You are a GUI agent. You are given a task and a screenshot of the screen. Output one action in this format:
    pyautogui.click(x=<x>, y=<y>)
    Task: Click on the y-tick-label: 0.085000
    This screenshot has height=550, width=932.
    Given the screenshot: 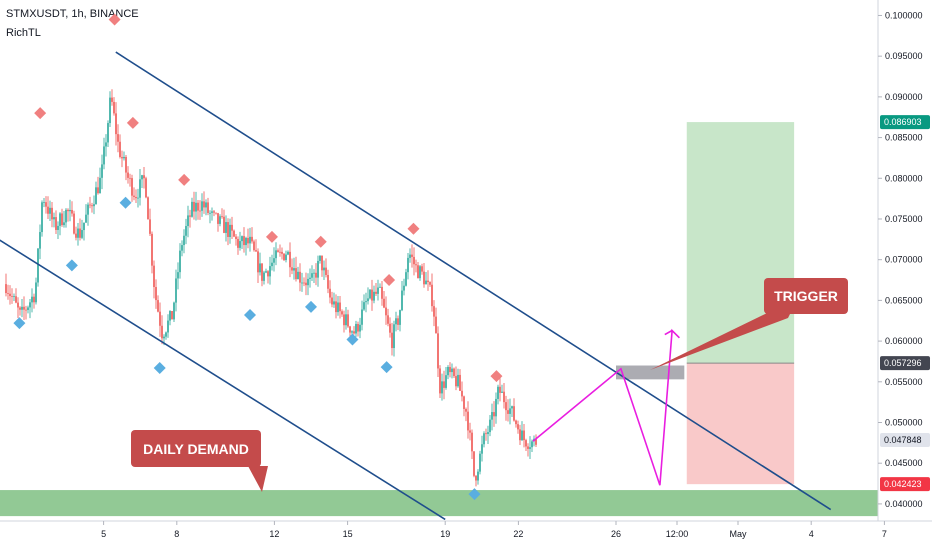 What is the action you would take?
    pyautogui.click(x=904, y=138)
    